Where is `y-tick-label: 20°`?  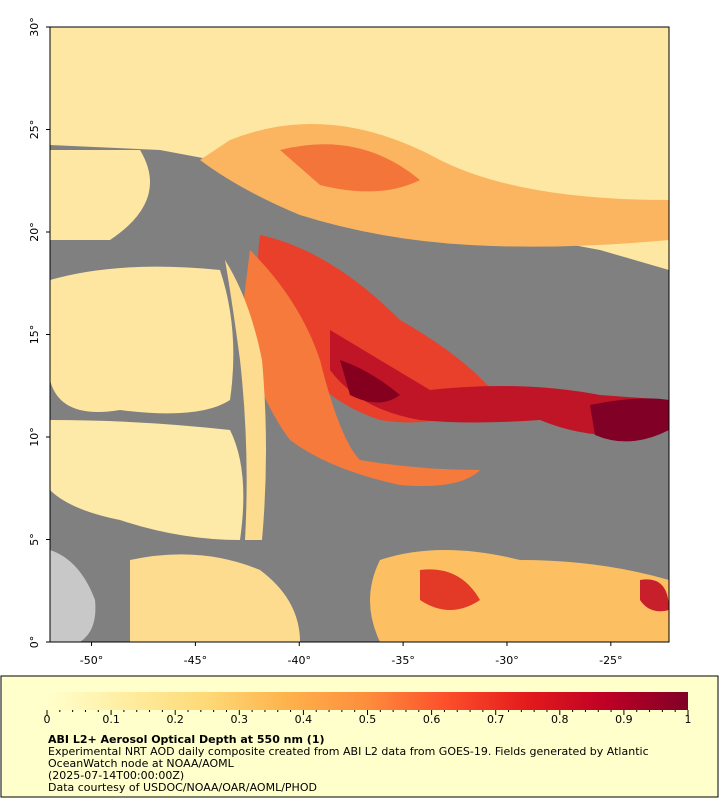 y-tick-label: 20° is located at coordinates (34, 232).